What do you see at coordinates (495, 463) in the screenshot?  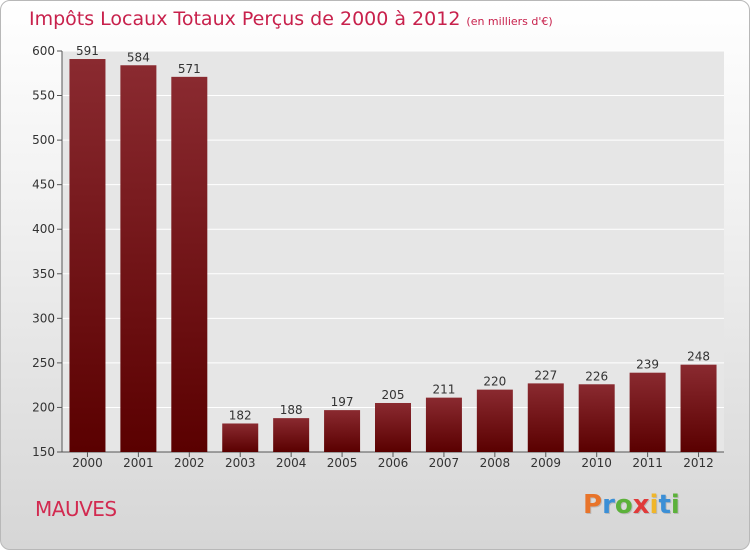 I see `x-tick-label: 2008` at bounding box center [495, 463].